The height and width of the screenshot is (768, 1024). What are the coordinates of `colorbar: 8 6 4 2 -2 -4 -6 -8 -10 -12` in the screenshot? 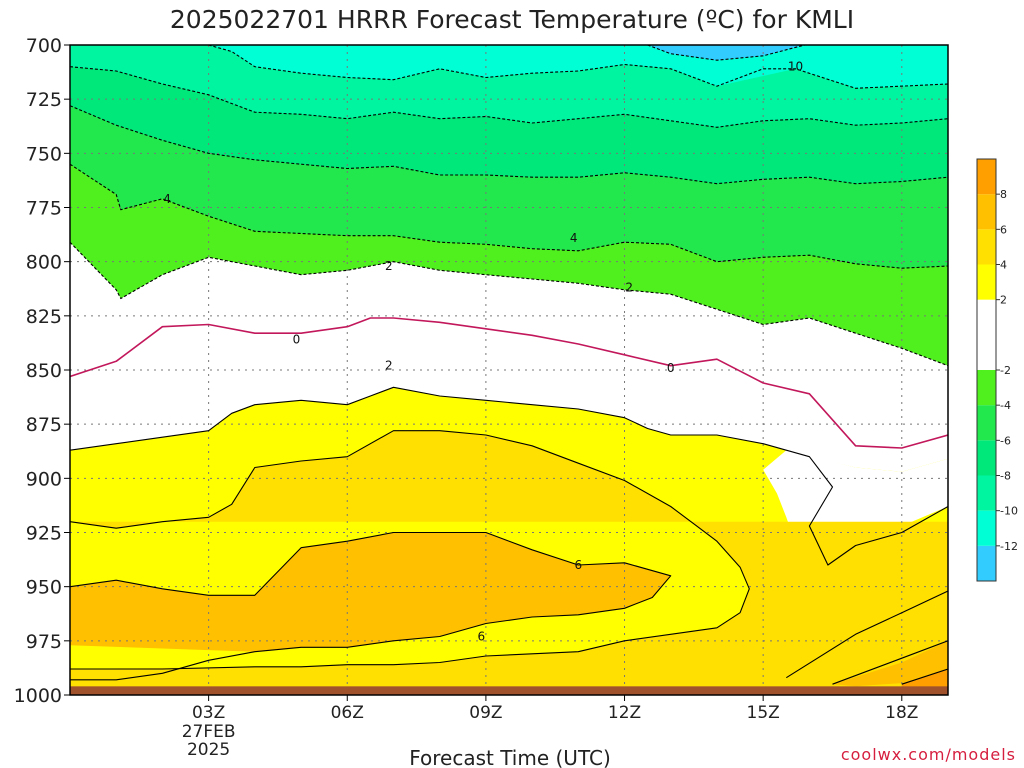 It's located at (997, 370).